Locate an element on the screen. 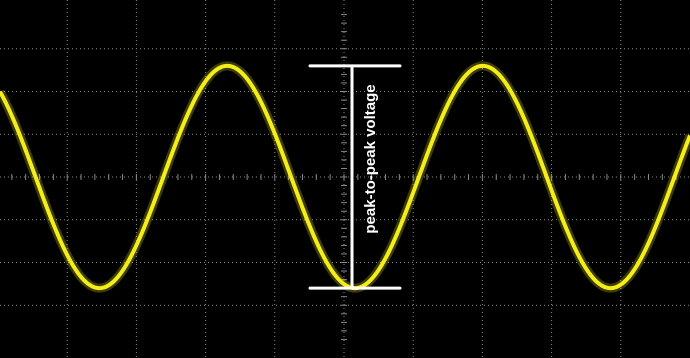  peak-to-peak-marker: peak-to-peak voltage is located at coordinates (355, 177).